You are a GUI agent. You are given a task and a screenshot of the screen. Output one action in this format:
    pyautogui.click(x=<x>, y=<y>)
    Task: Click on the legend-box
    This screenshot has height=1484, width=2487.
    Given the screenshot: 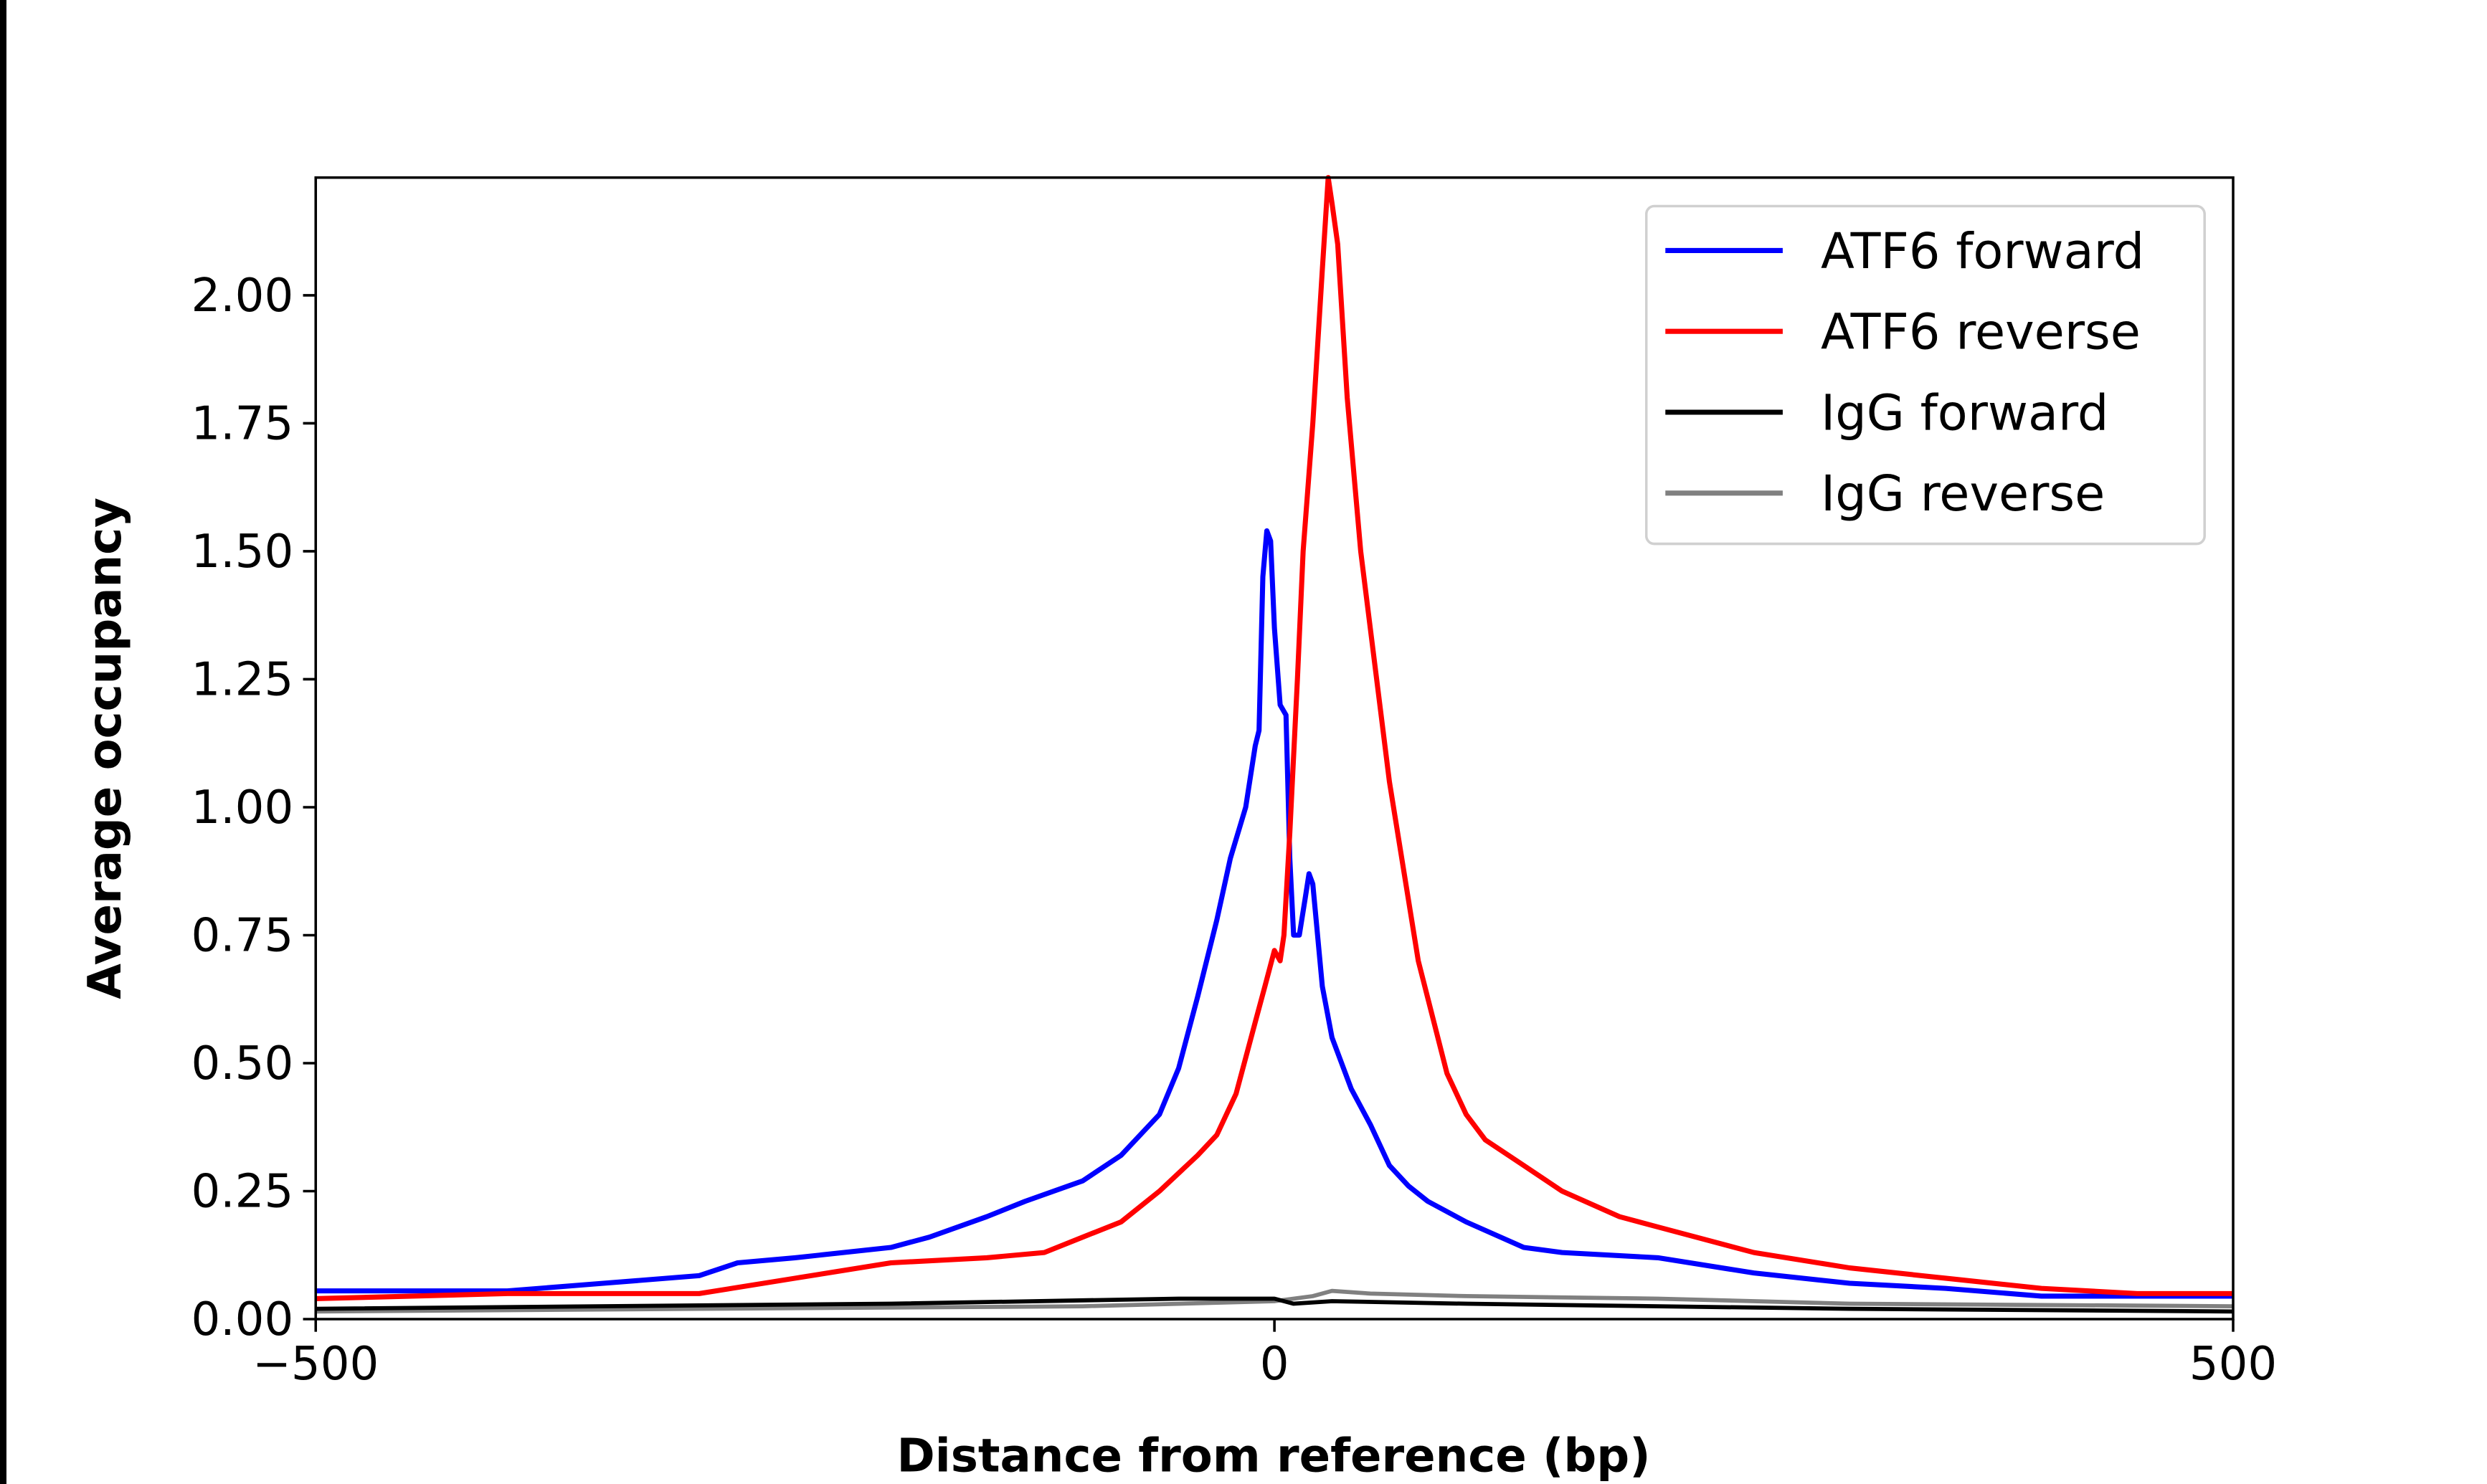 What is the action you would take?
    pyautogui.click(x=1925, y=375)
    